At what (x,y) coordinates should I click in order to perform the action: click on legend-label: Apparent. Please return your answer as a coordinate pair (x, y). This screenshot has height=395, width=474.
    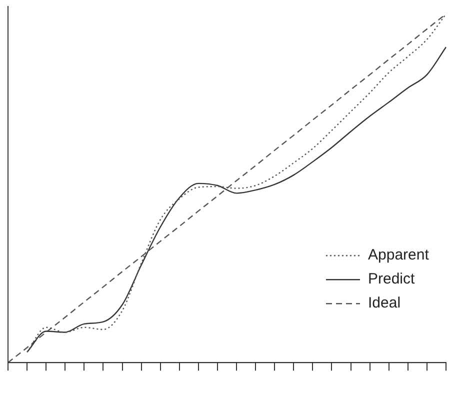
    Looking at the image, I should click on (399, 255).